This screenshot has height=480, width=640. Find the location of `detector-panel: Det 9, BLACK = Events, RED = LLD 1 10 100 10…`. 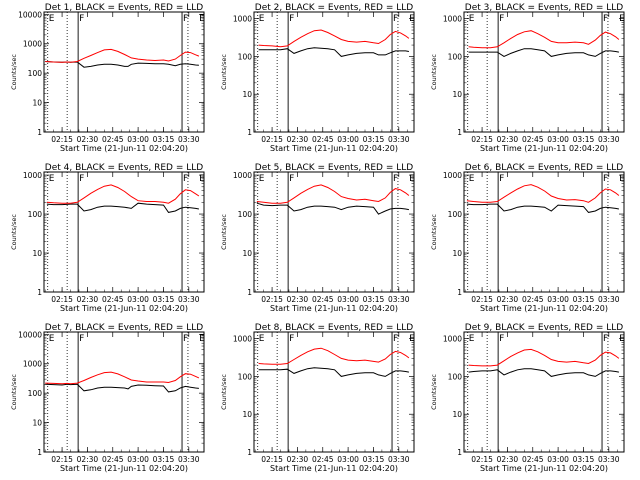

detector-panel: Det 9, BLACK = Events, RED = LLD 1 10 100 10… is located at coordinates (527, 398).